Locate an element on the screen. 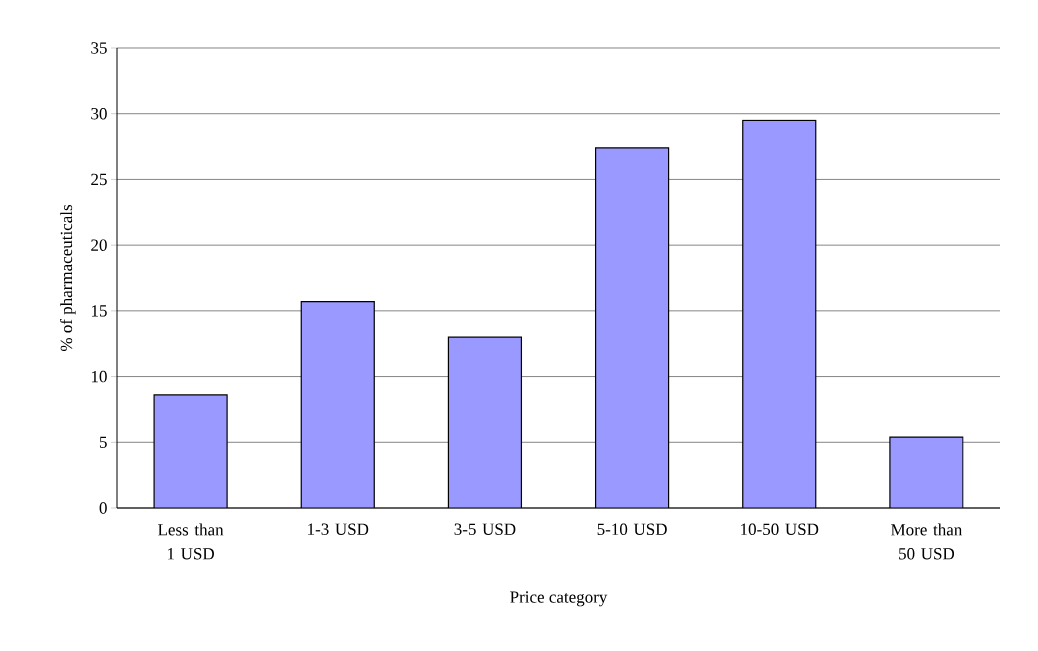 The height and width of the screenshot is (651, 1038). y-tick-label: 0 is located at coordinates (103, 508).